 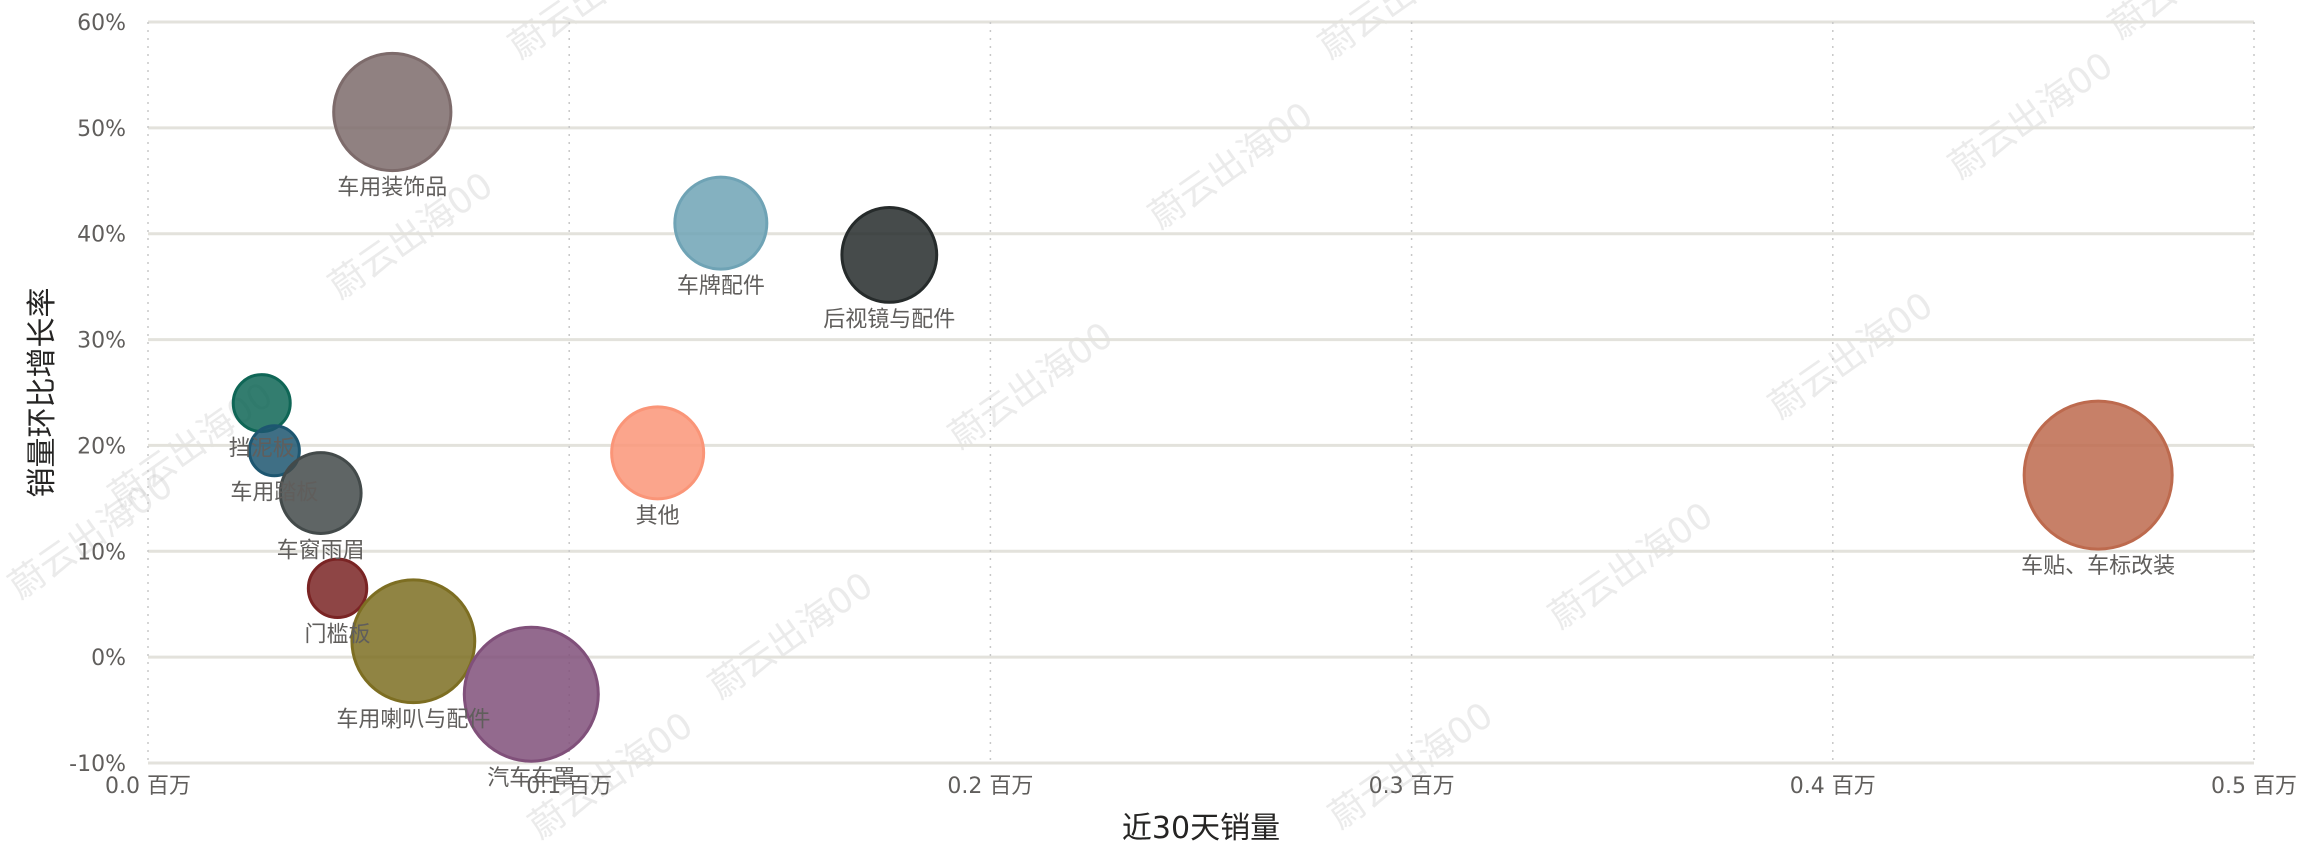 What do you see at coordinates (1201, 828) in the screenshot?
I see `x-axis-title: 近30天销量` at bounding box center [1201, 828].